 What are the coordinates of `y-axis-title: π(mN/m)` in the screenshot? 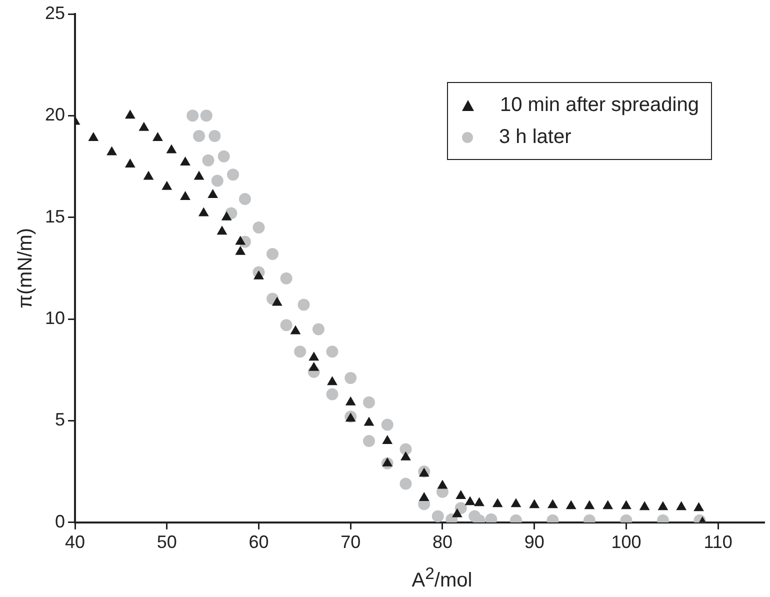 It's located at (25, 268).